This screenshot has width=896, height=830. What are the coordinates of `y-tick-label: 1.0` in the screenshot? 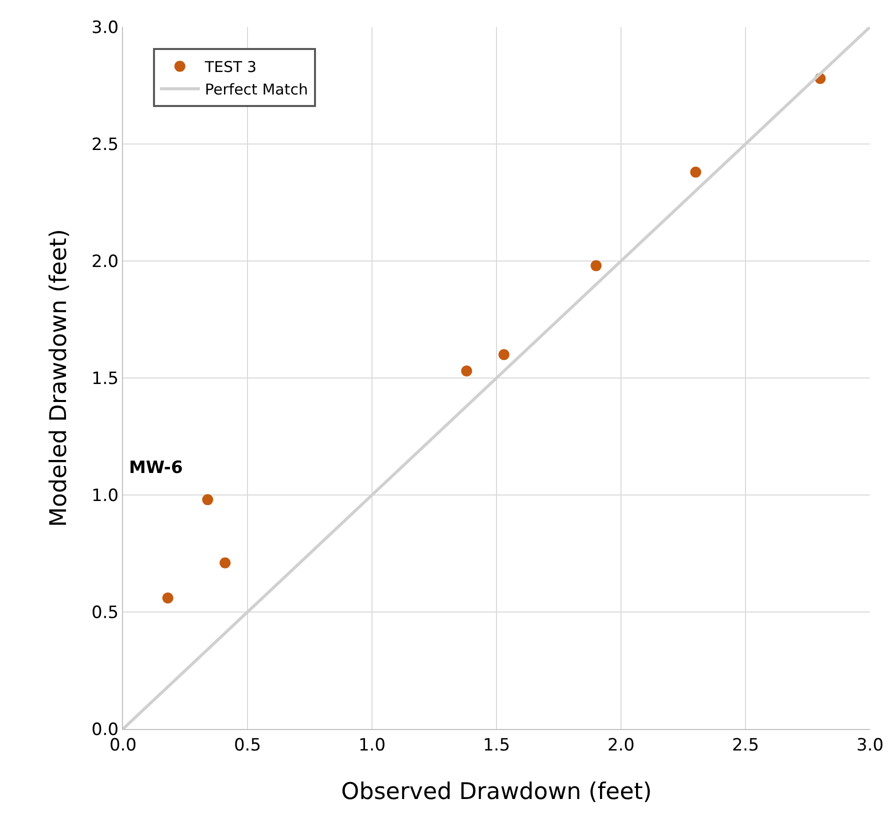 It's located at (105, 496).